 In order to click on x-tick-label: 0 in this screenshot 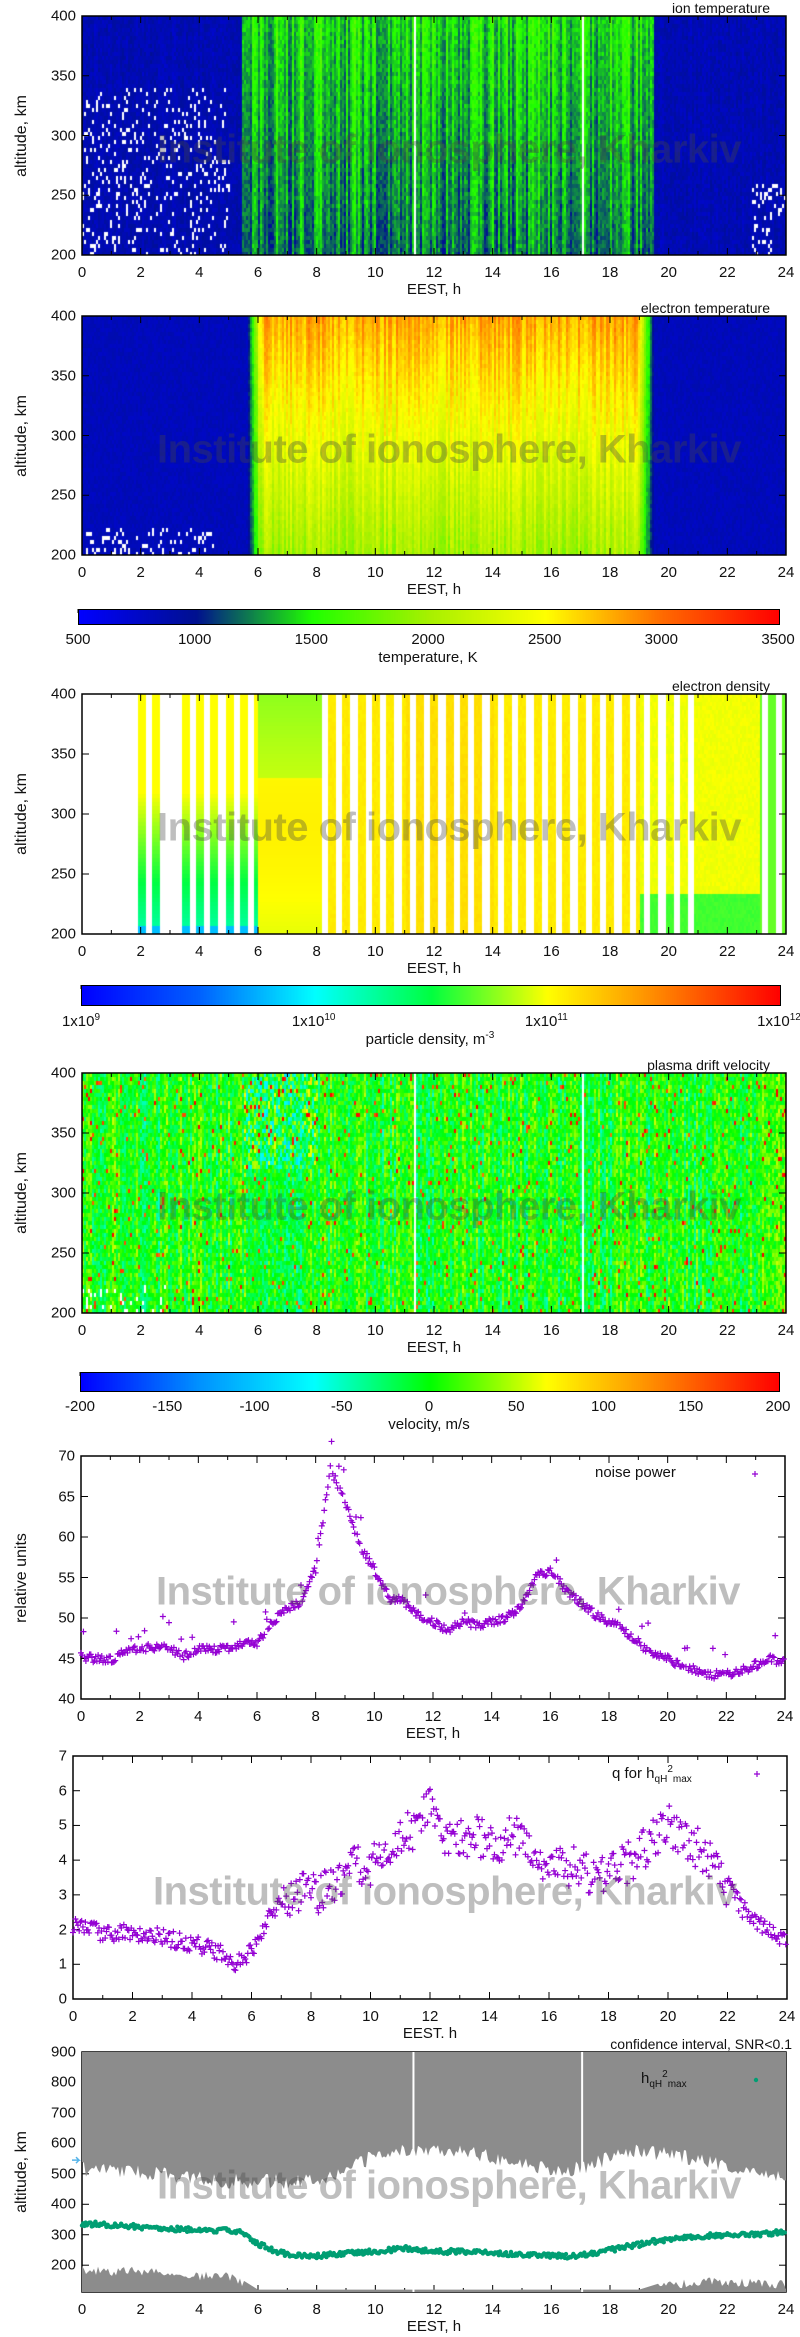, I will do `click(82, 951)`.